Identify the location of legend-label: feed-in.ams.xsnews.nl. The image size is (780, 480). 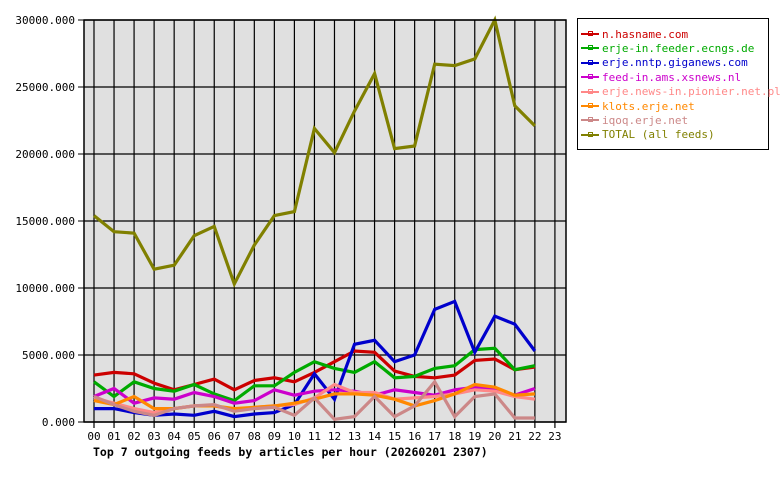
(672, 77).